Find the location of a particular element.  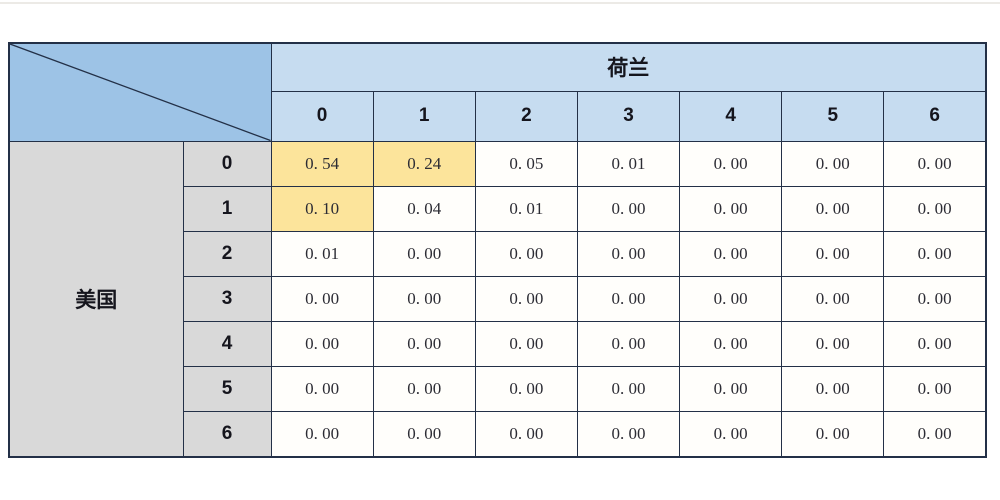

row-header-6: 6 is located at coordinates (227, 434).